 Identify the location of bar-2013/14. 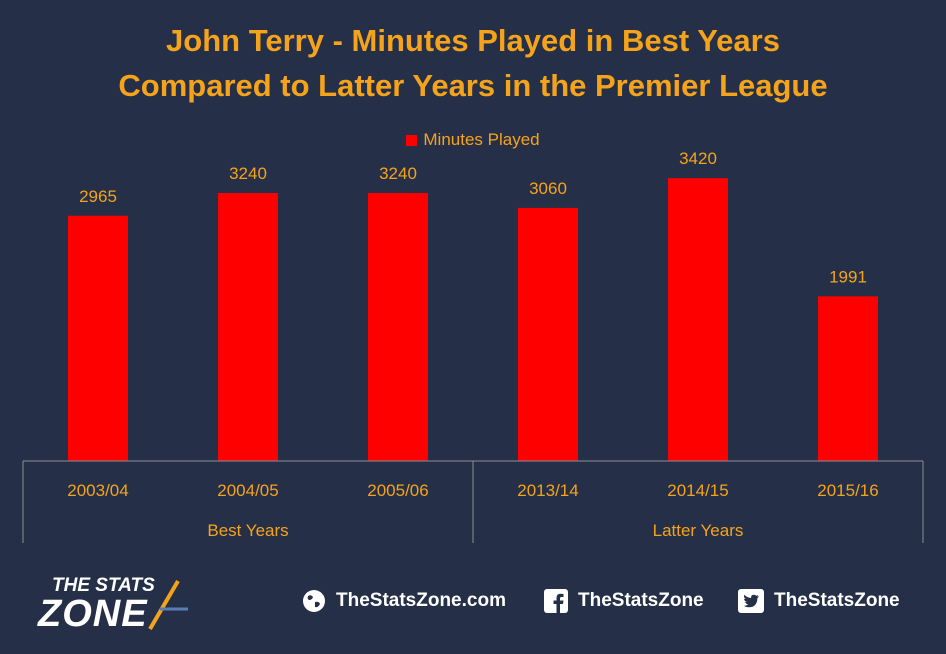
(548, 334).